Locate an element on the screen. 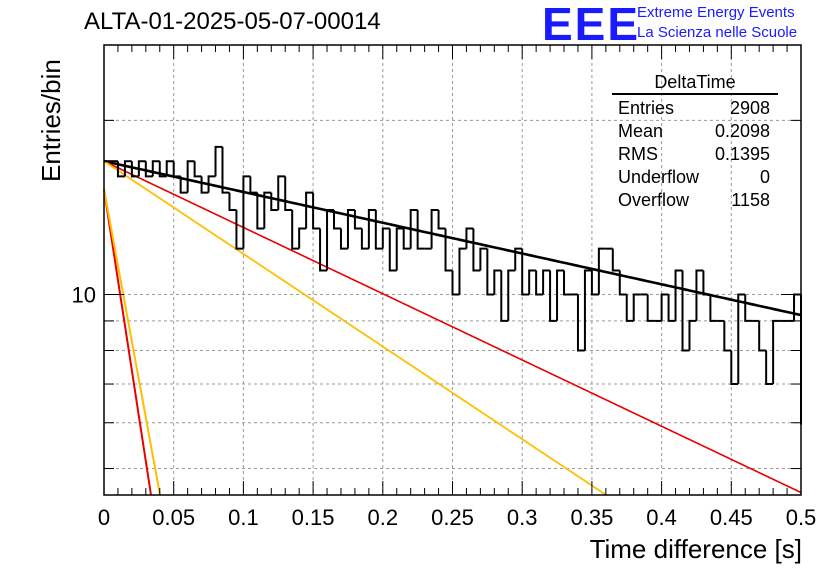  x-tick-label: 0.15 is located at coordinates (313, 517).